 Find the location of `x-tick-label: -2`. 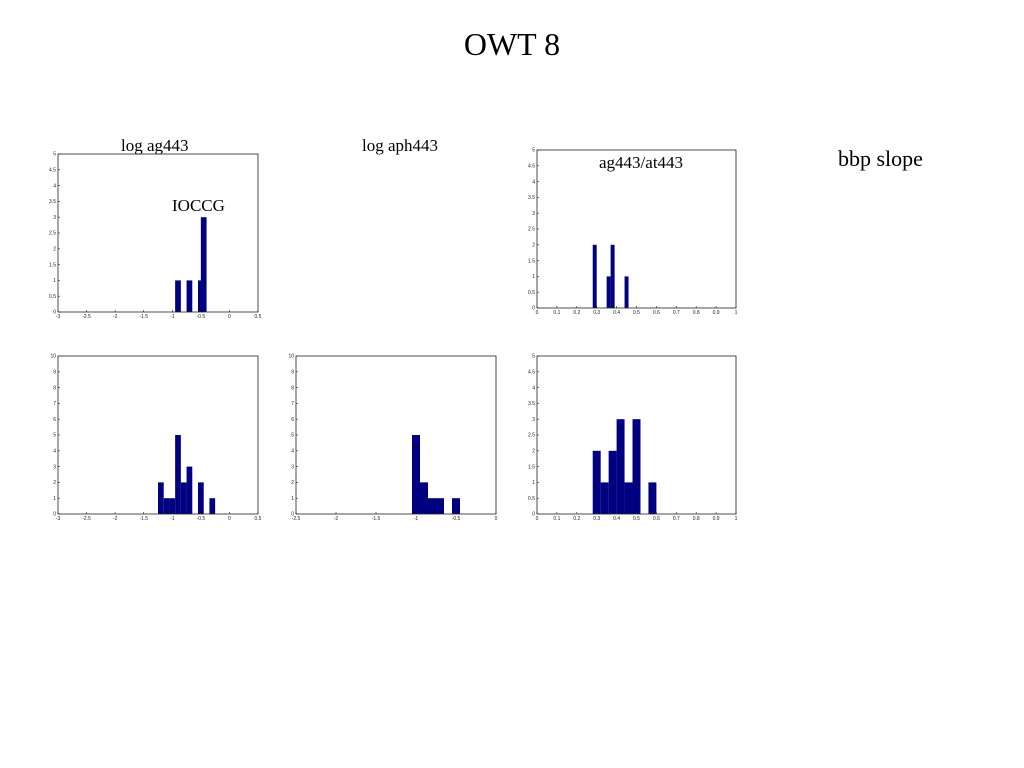

x-tick-label: -2 is located at coordinates (115, 317).